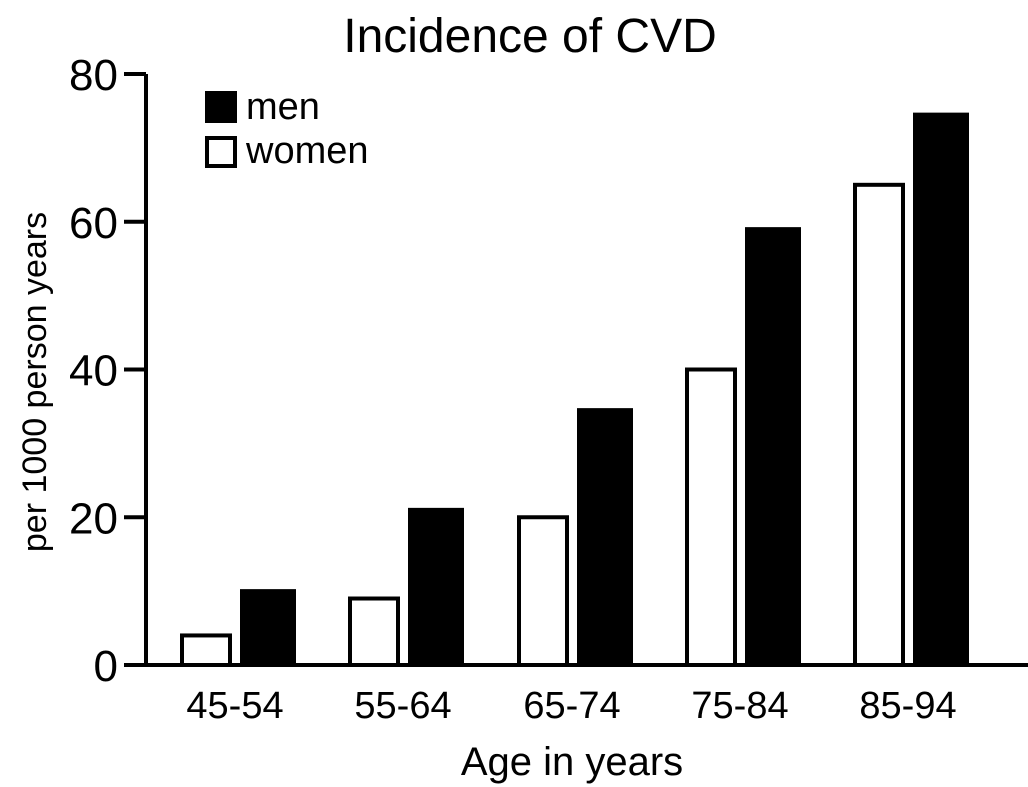 This screenshot has height=787, width=1028. What do you see at coordinates (402, 706) in the screenshot?
I see `x-category-label: 55-64` at bounding box center [402, 706].